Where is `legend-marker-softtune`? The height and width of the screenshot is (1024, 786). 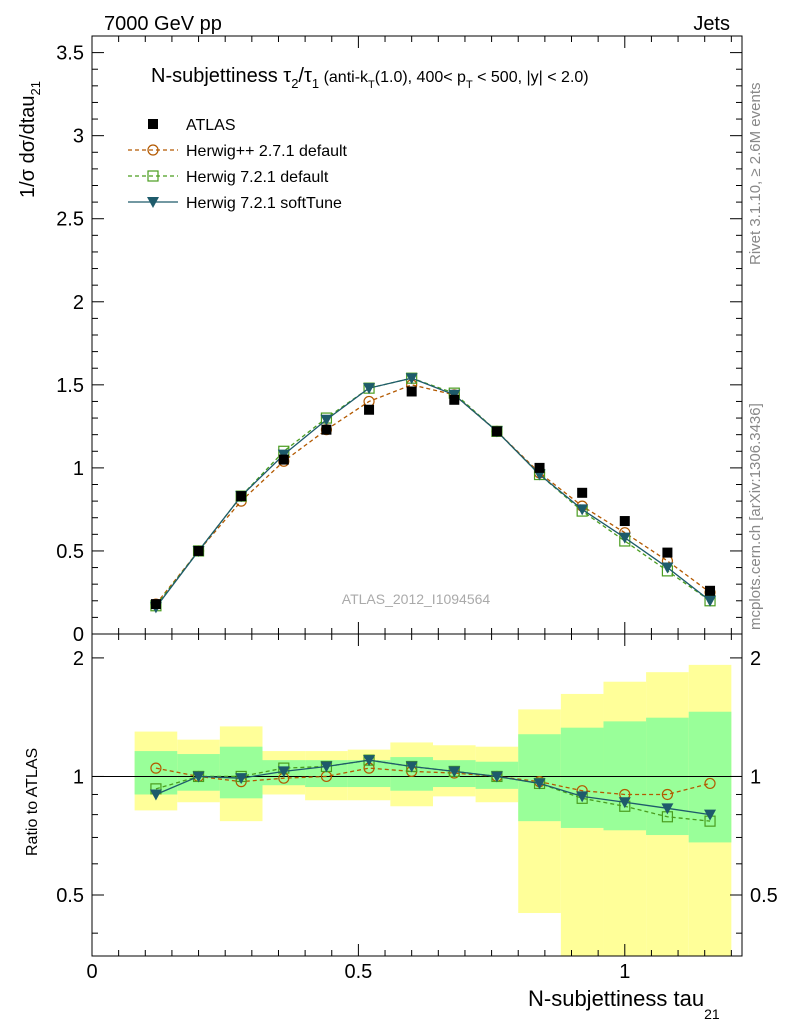
legend-marker-softtune is located at coordinates (153, 202).